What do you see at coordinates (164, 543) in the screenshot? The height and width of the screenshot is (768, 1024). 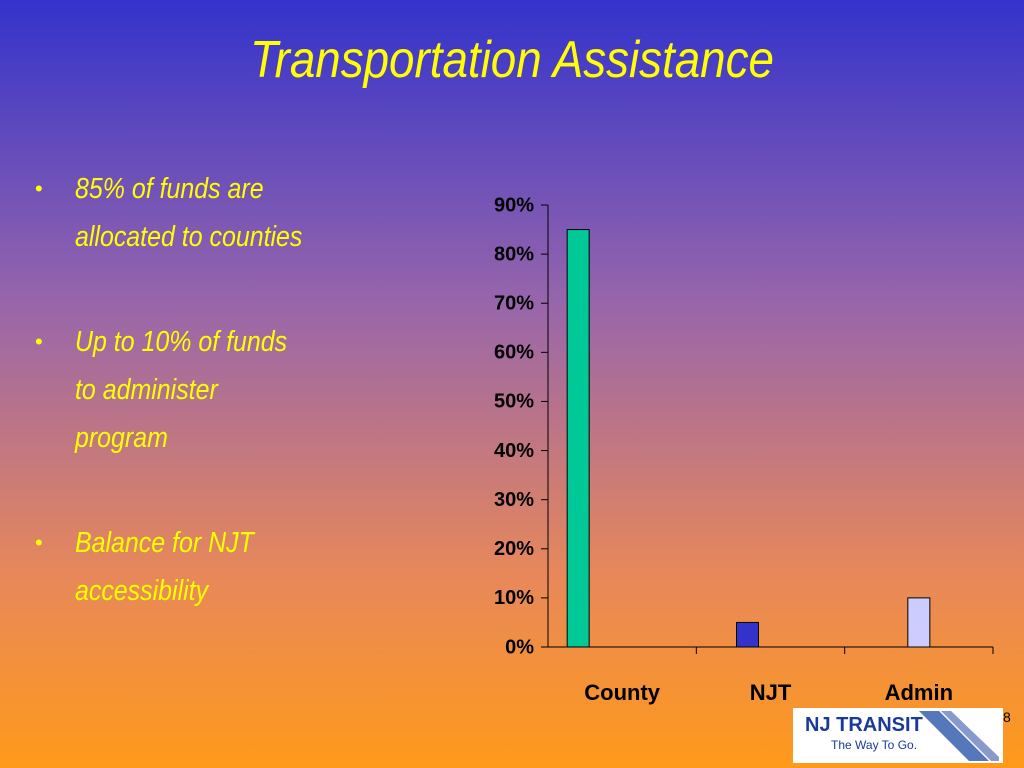 I see `bullet-line: Balance for NJT` at bounding box center [164, 543].